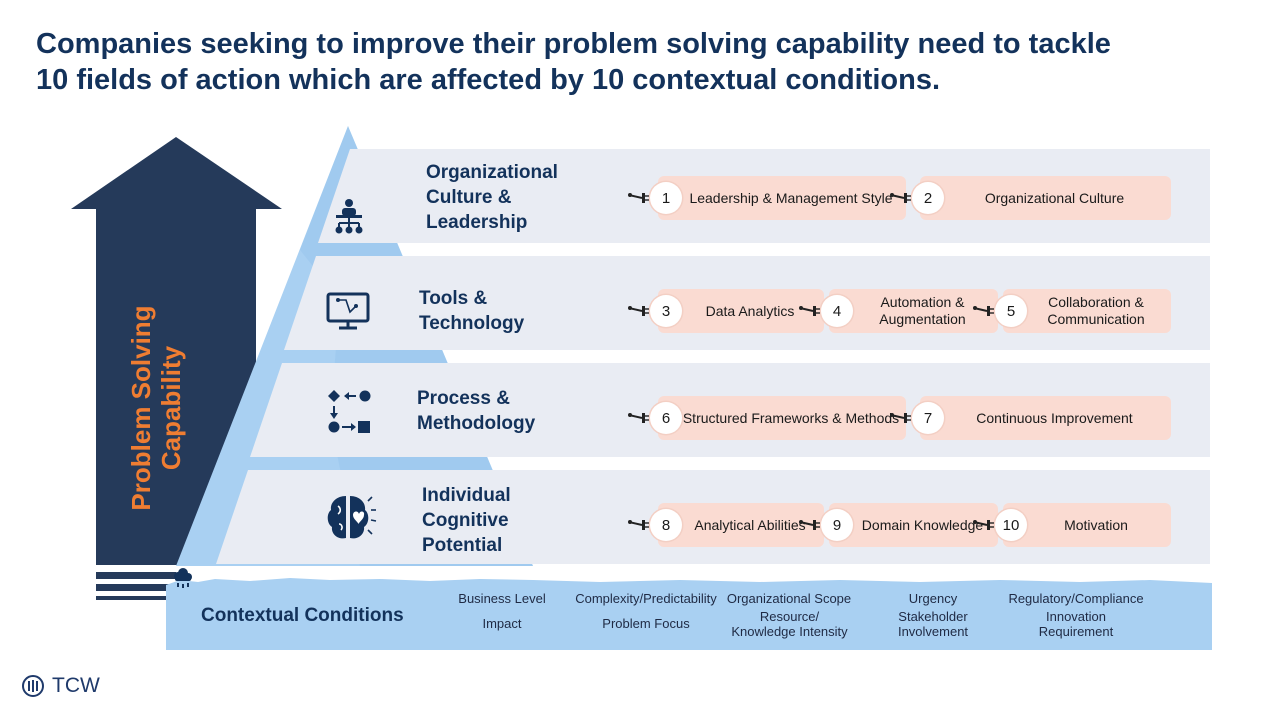 This screenshot has height=720, width=1280. I want to click on field-number: 3, so click(666, 311).